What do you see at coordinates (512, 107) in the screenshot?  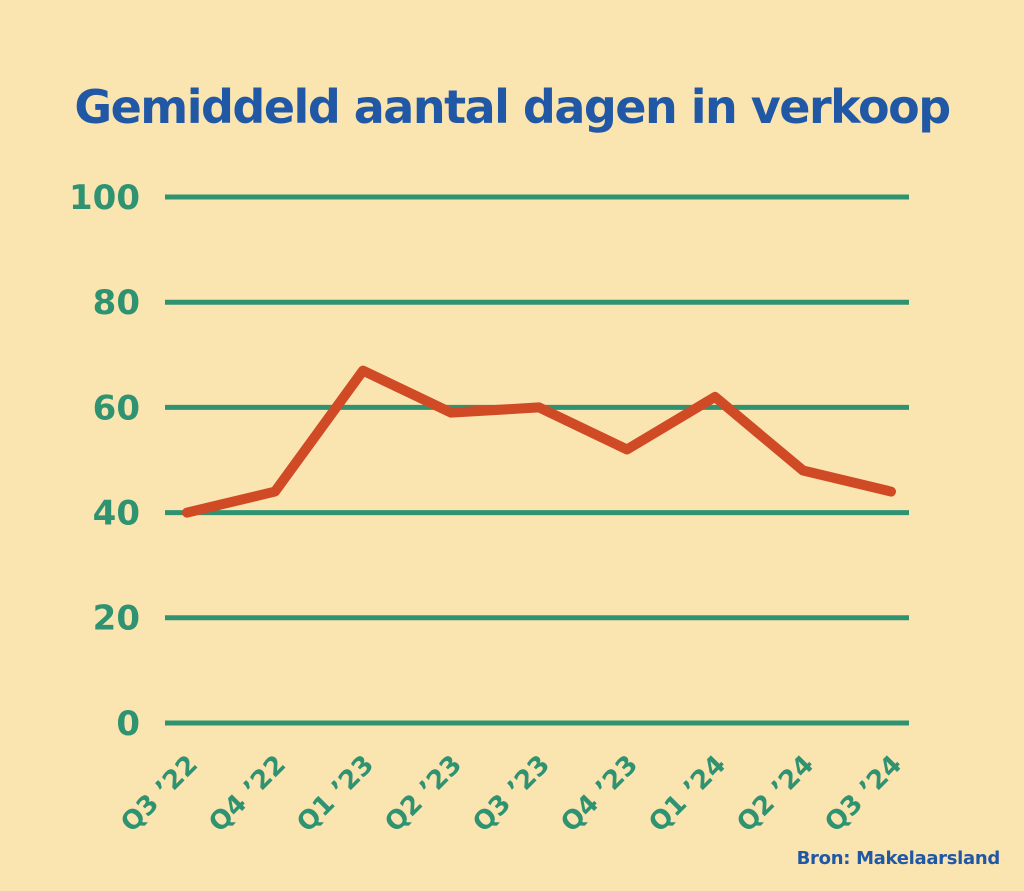 I see `chart-title: Gemiddeld aantal dagen in verkoop` at bounding box center [512, 107].